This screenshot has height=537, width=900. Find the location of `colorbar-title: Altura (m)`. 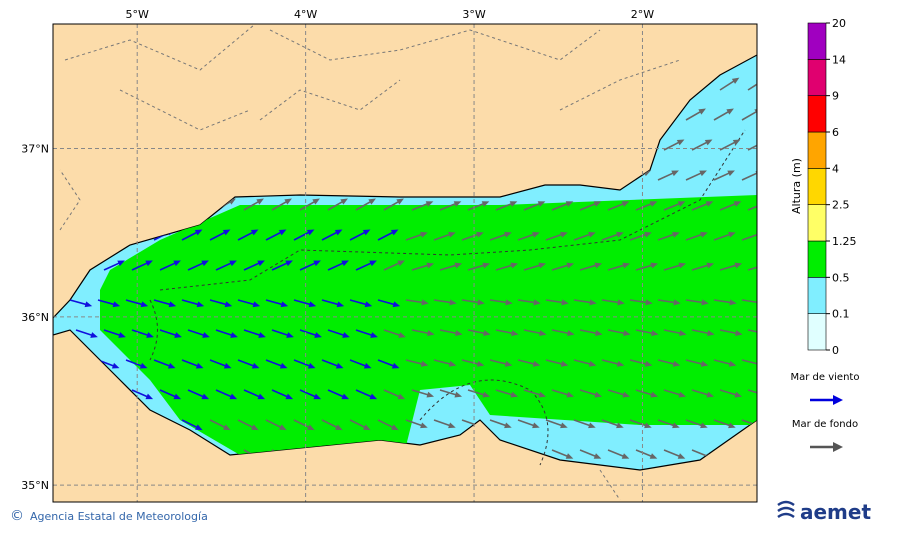

colorbar-title: Altura (m) is located at coordinates (796, 186).